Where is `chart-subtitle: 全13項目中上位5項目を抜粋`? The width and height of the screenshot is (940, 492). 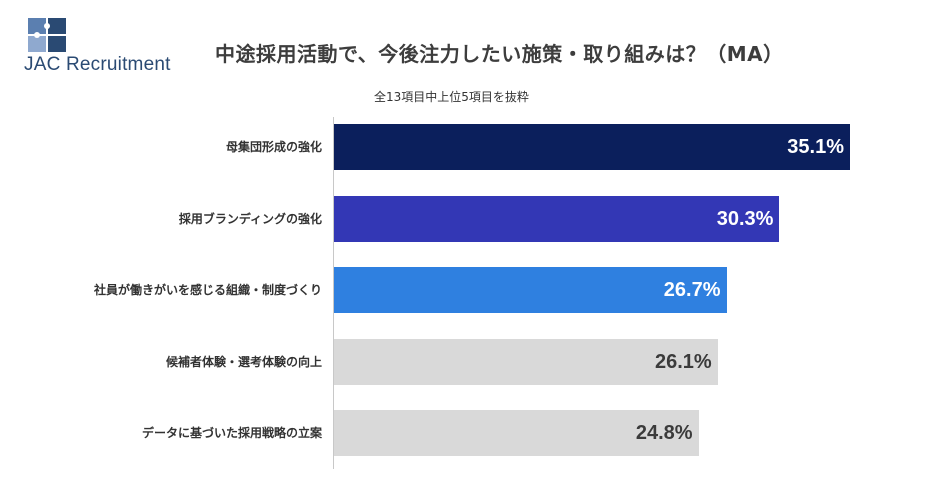 chart-subtitle: 全13項目中上位5項目を抜粋 is located at coordinates (451, 97).